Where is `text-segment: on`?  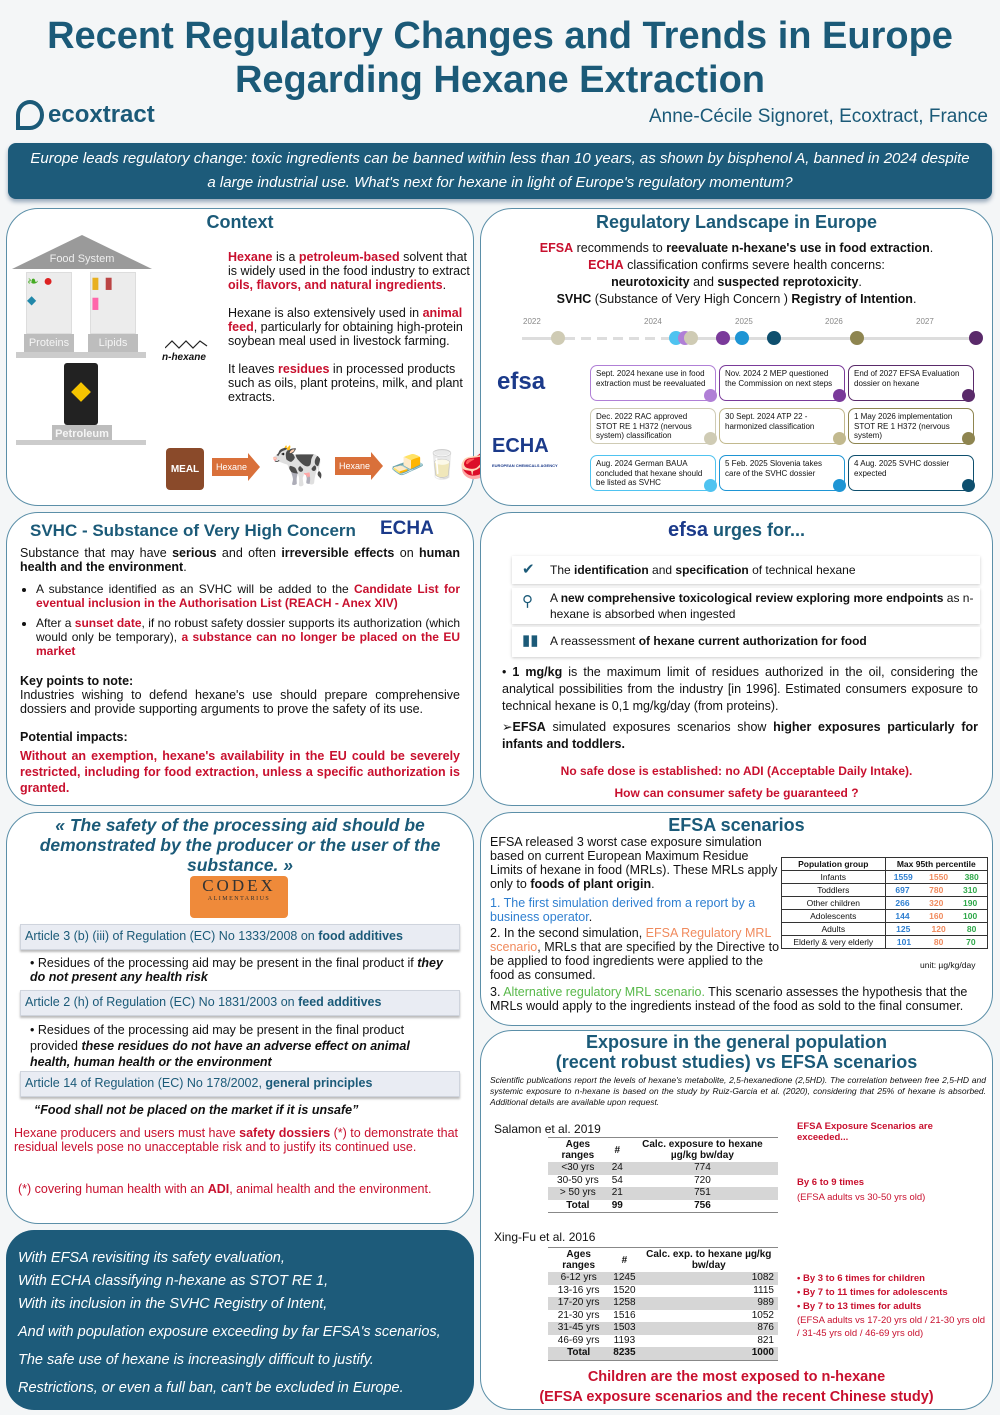
text-segment: on is located at coordinates (407, 553).